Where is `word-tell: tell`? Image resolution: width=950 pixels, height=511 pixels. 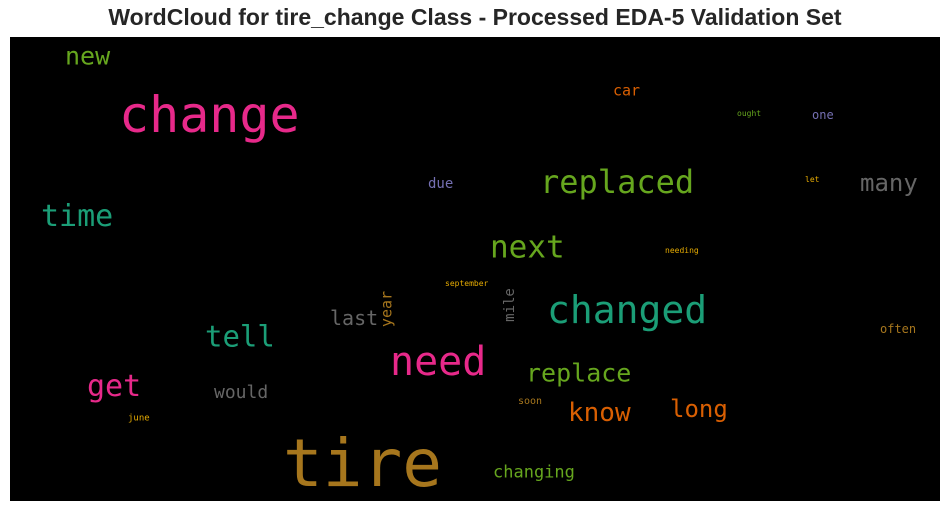
word-tell: tell is located at coordinates (240, 336).